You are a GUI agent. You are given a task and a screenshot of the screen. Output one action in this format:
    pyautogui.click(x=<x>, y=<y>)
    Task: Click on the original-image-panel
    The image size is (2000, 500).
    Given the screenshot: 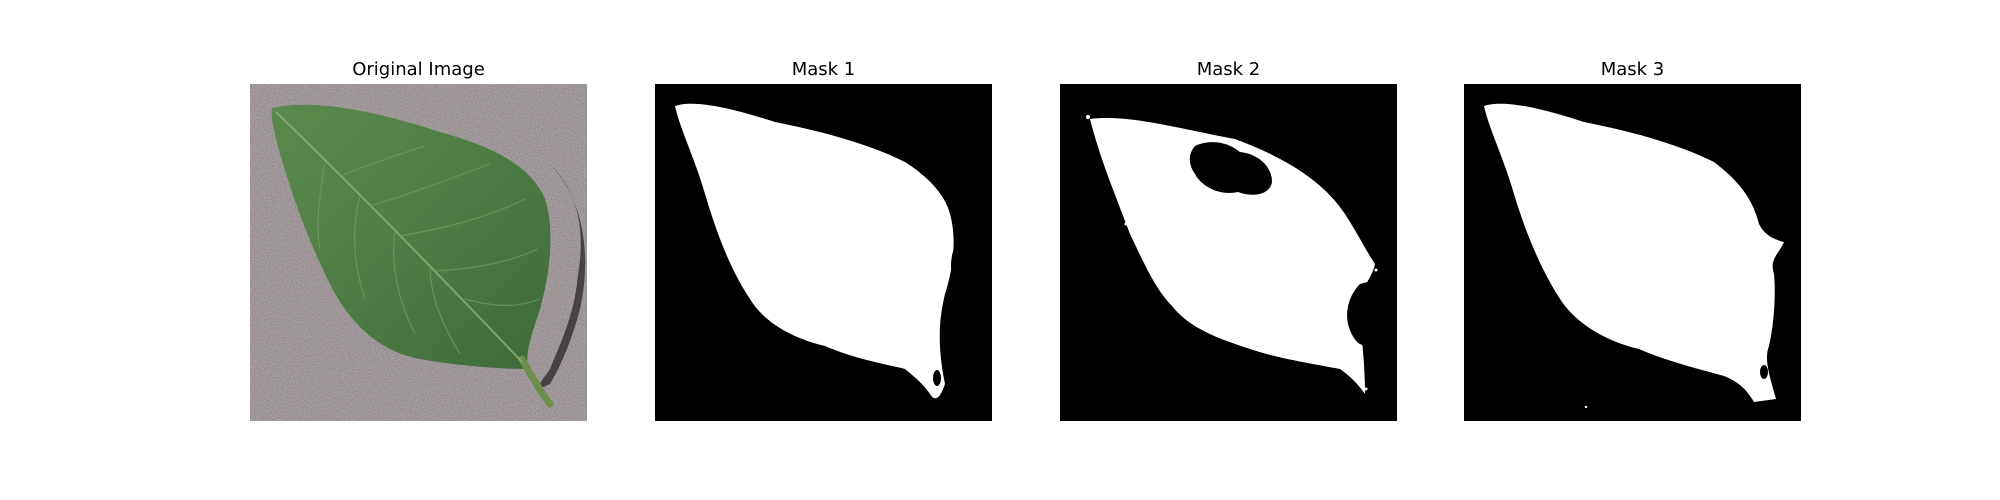 What is the action you would take?
    pyautogui.click(x=418, y=252)
    